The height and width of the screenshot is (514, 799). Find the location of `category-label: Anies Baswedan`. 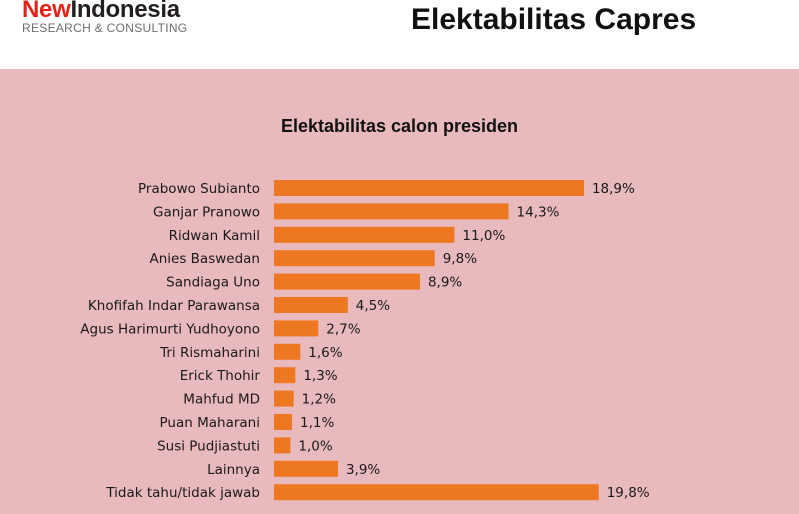

category-label: Anies Baswedan is located at coordinates (205, 259).